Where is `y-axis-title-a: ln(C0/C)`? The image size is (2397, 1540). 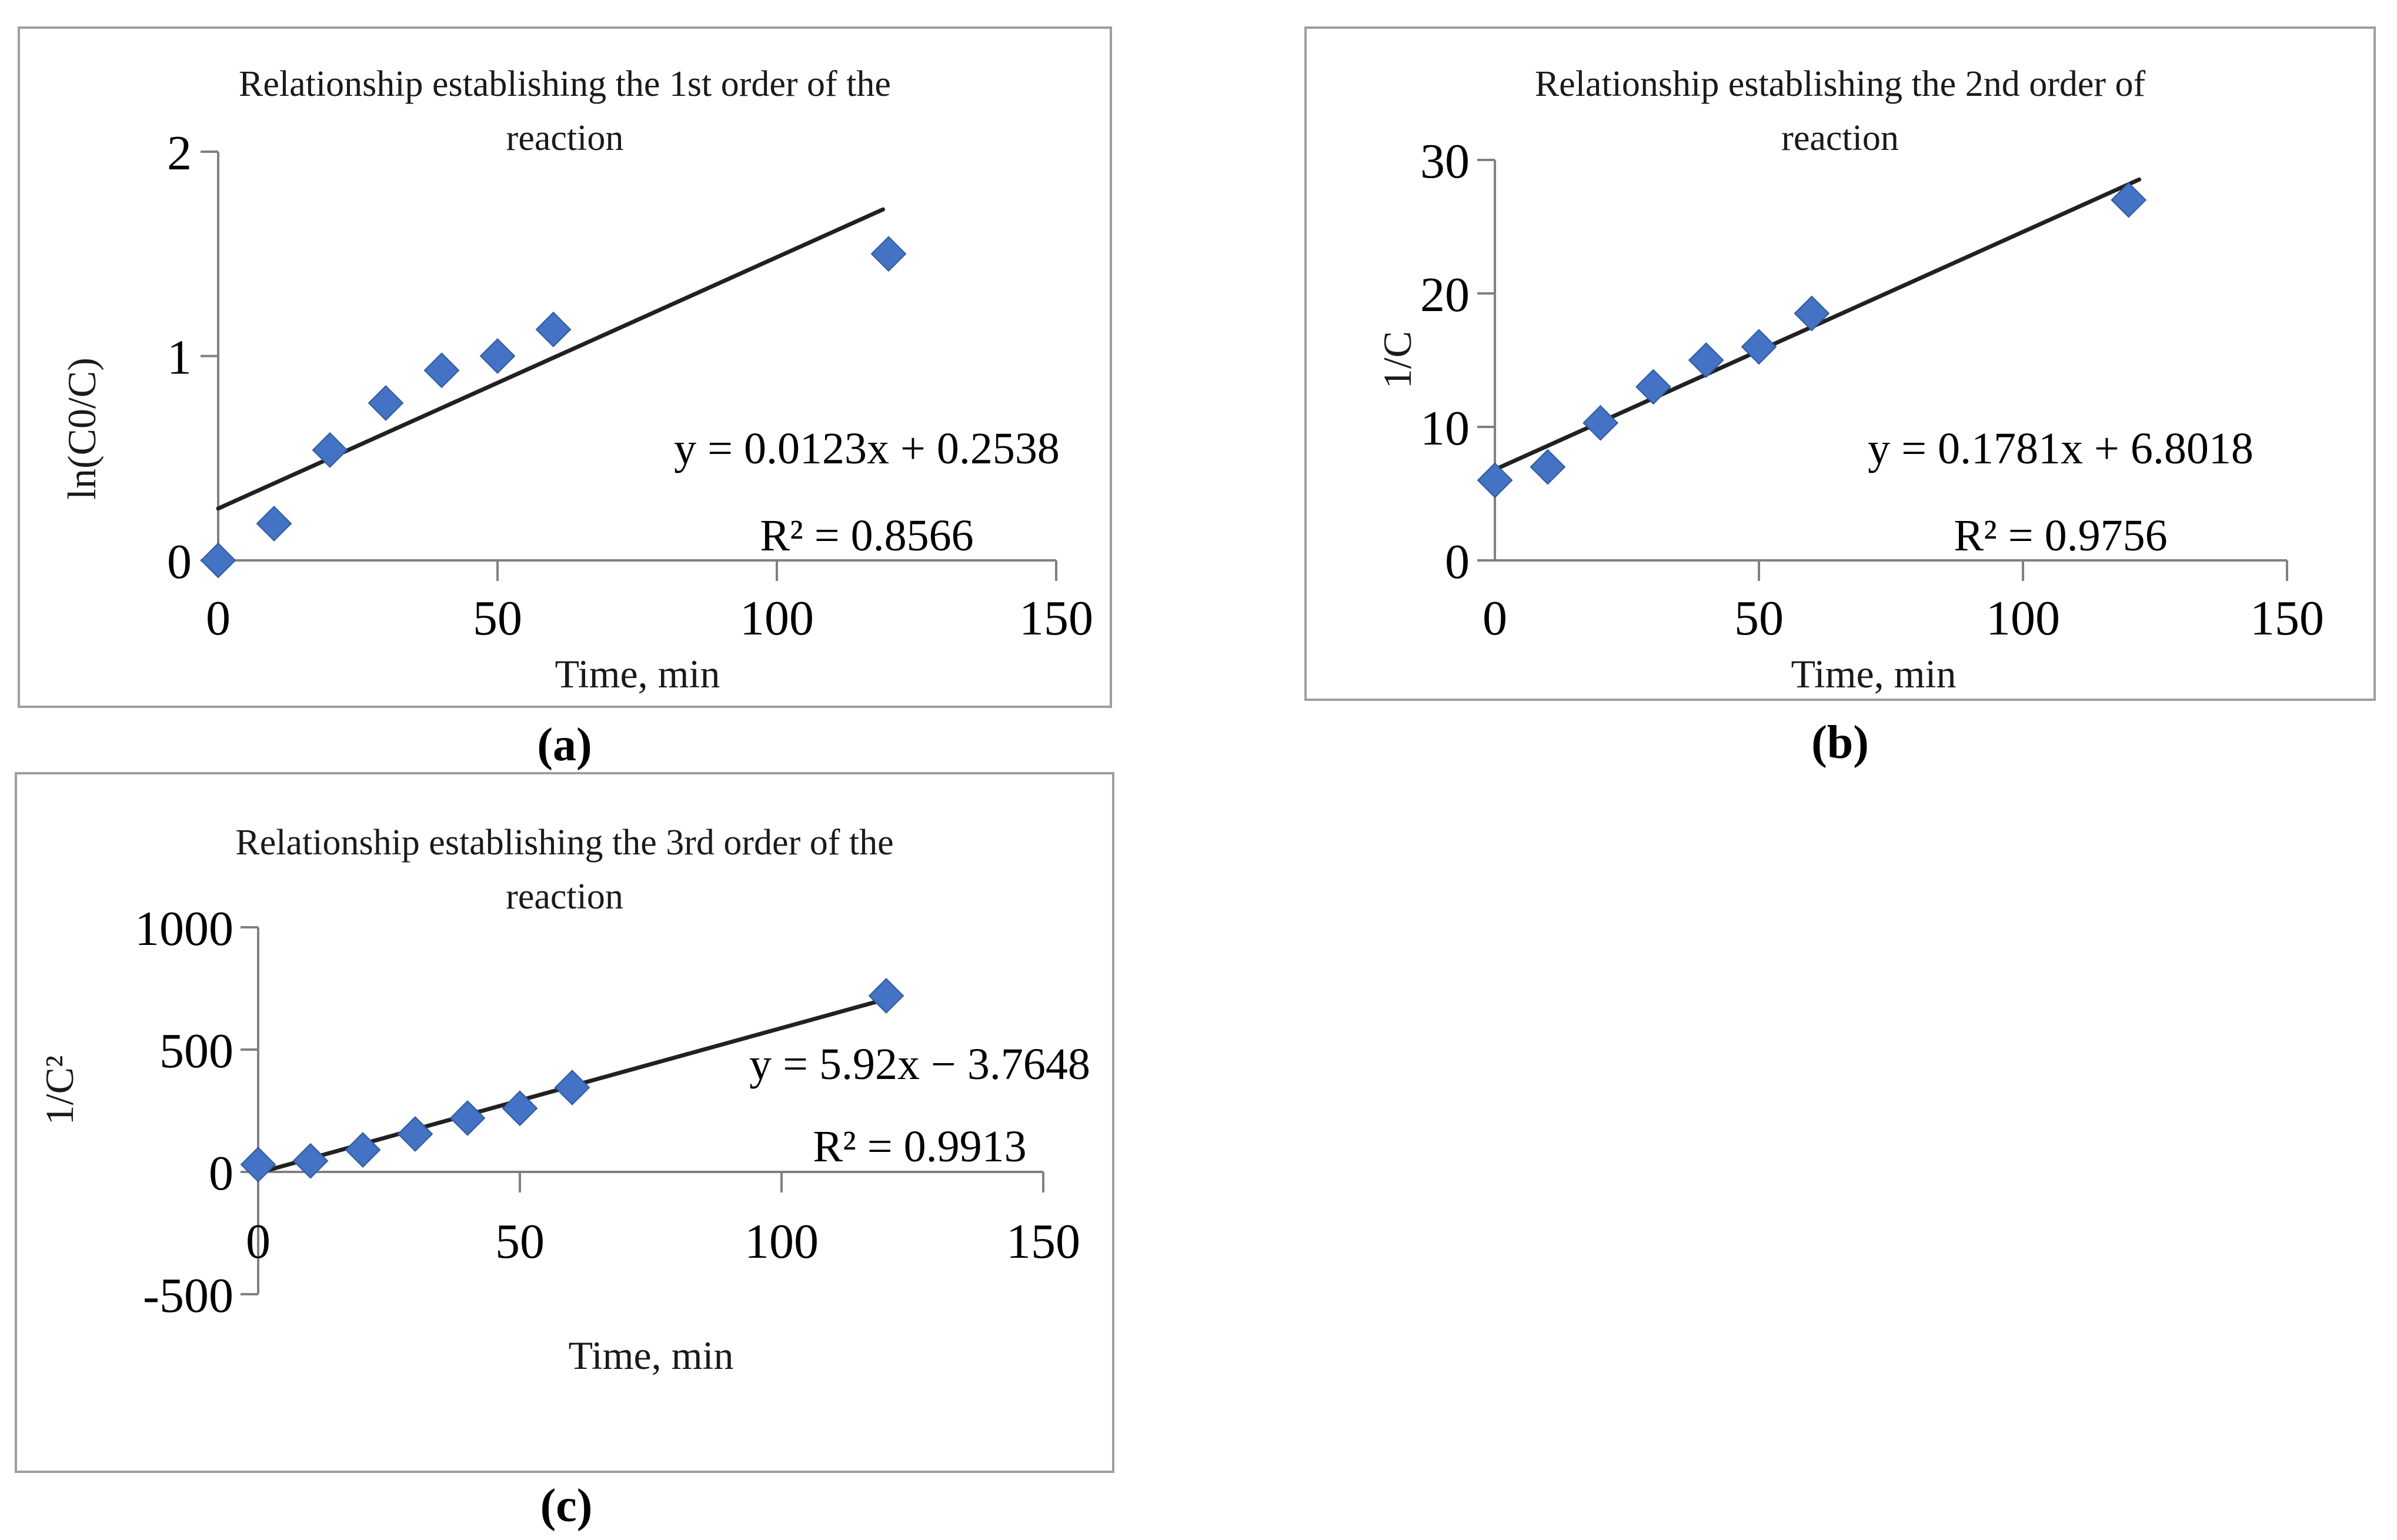 y-axis-title-a: ln(C0/C) is located at coordinates (81, 429).